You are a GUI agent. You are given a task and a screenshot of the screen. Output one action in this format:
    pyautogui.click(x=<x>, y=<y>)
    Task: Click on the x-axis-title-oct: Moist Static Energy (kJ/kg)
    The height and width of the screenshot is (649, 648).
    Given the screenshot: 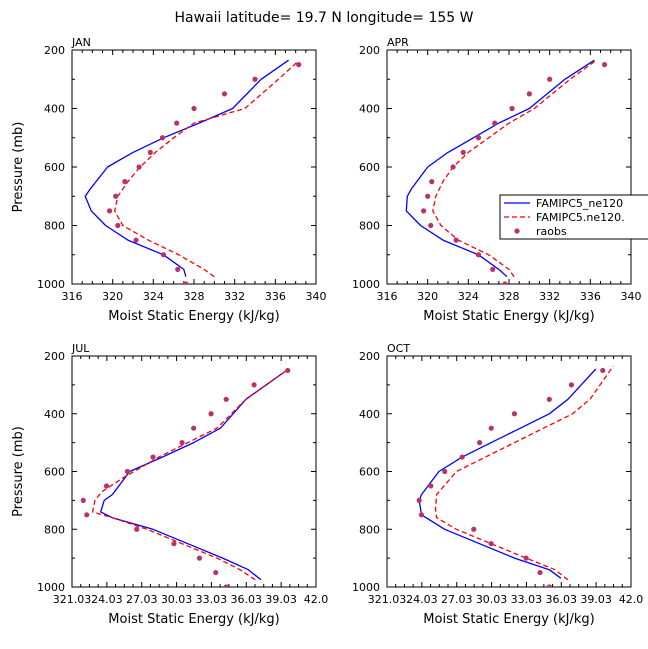 What is the action you would take?
    pyautogui.click(x=508, y=619)
    